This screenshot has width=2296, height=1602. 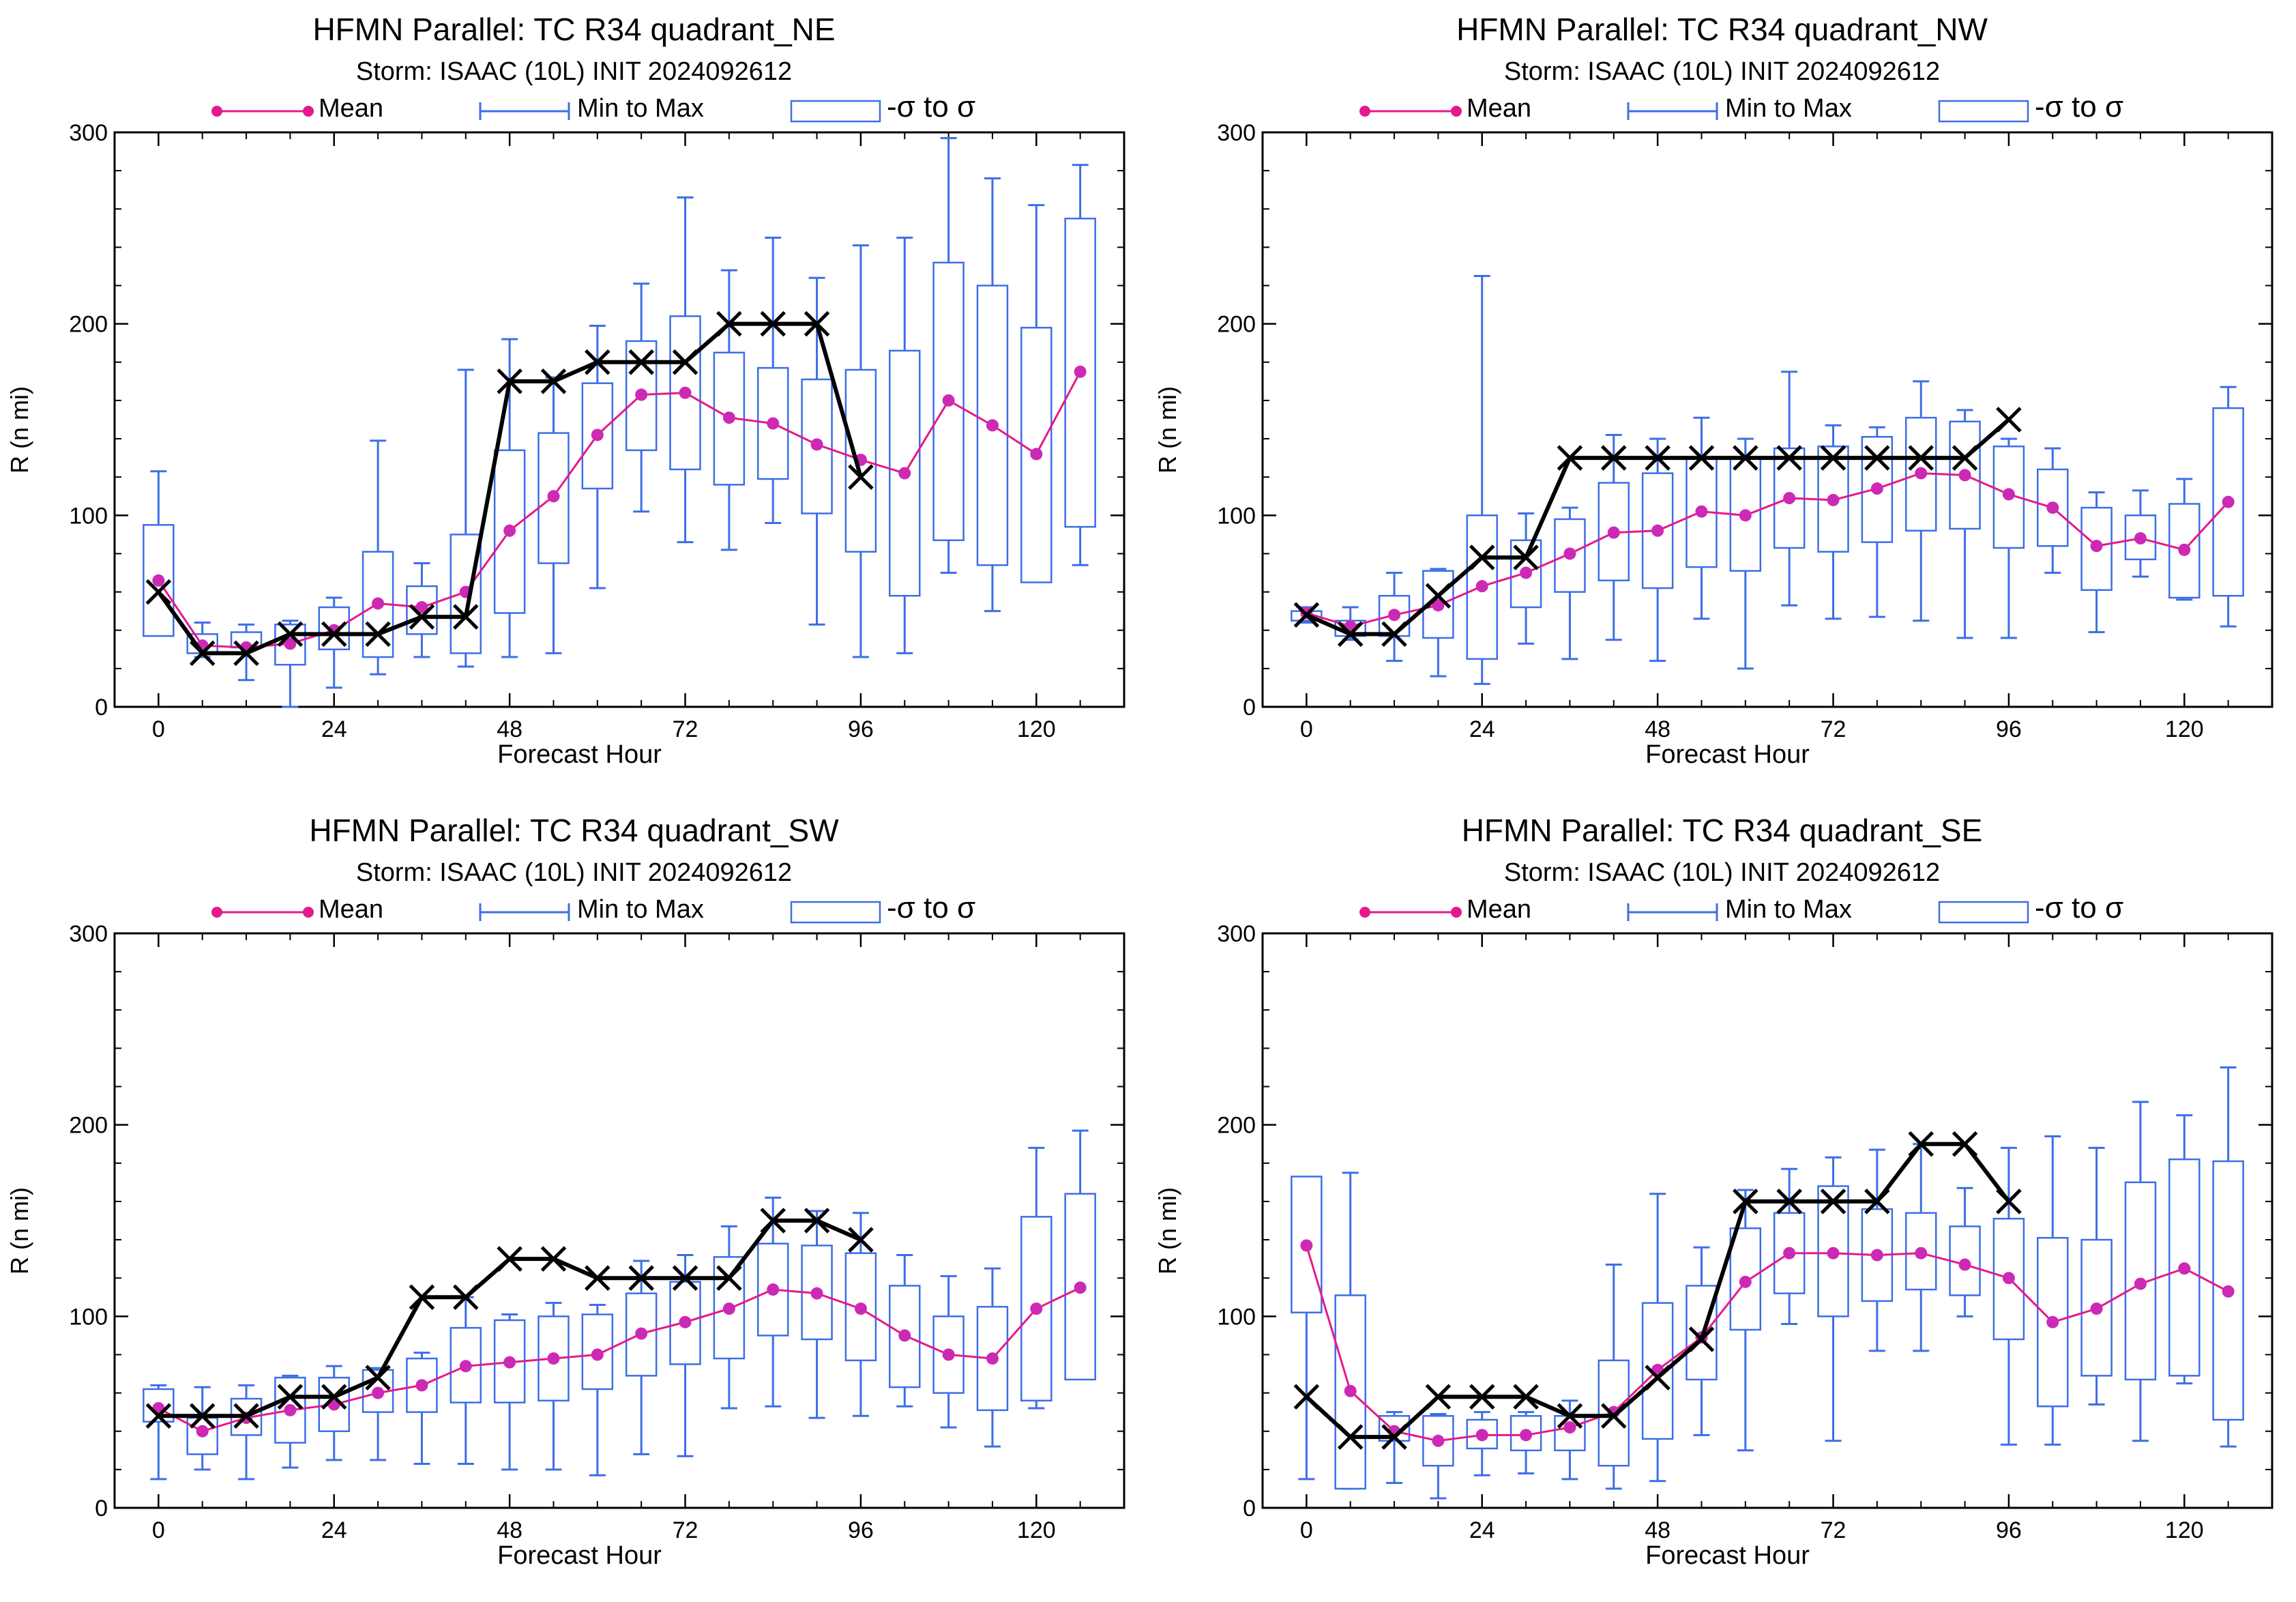 I want to click on x-axis-label: Forecast Hour, so click(x=1728, y=755).